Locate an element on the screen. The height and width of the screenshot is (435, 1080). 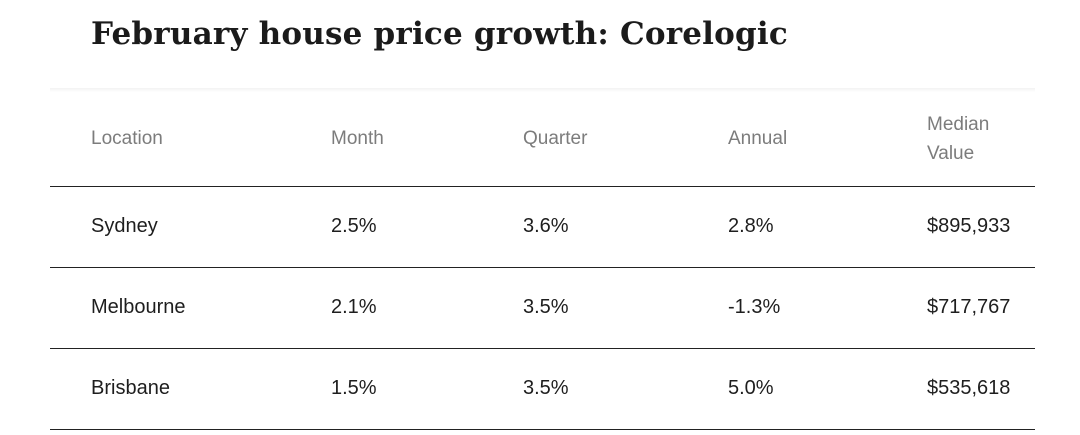
cell-month: 2.5% is located at coordinates (354, 226).